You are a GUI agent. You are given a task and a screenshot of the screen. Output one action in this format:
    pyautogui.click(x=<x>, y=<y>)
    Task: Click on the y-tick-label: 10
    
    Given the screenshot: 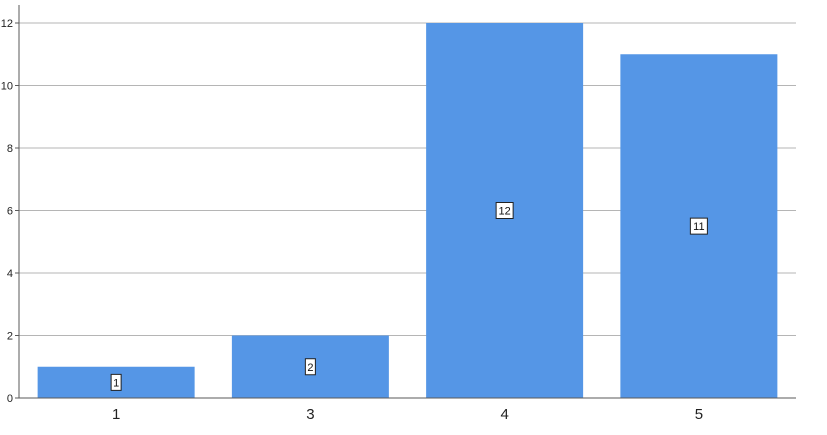 What is the action you would take?
    pyautogui.click(x=7, y=87)
    